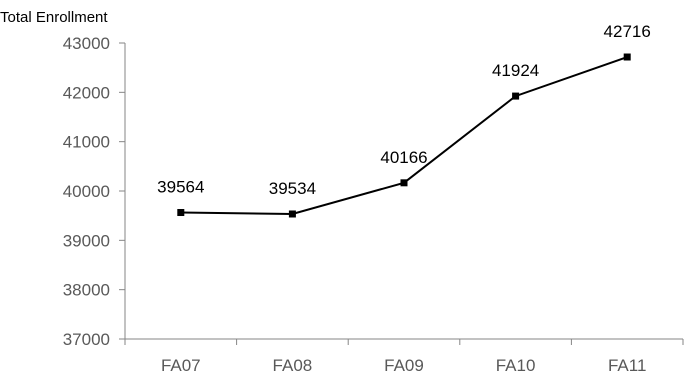 Image resolution: width=685 pixels, height=380 pixels. Describe the element at coordinates (86, 290) in the screenshot. I see `y-tick-label: 38000` at that location.